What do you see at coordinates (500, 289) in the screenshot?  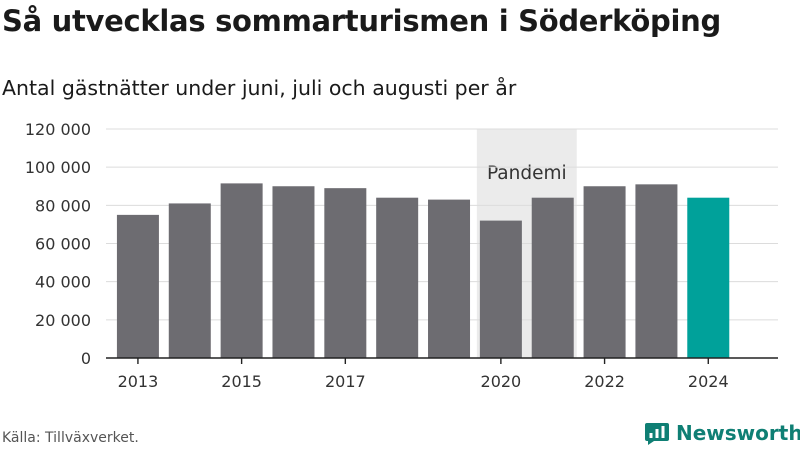 I see `bar-2020` at bounding box center [500, 289].